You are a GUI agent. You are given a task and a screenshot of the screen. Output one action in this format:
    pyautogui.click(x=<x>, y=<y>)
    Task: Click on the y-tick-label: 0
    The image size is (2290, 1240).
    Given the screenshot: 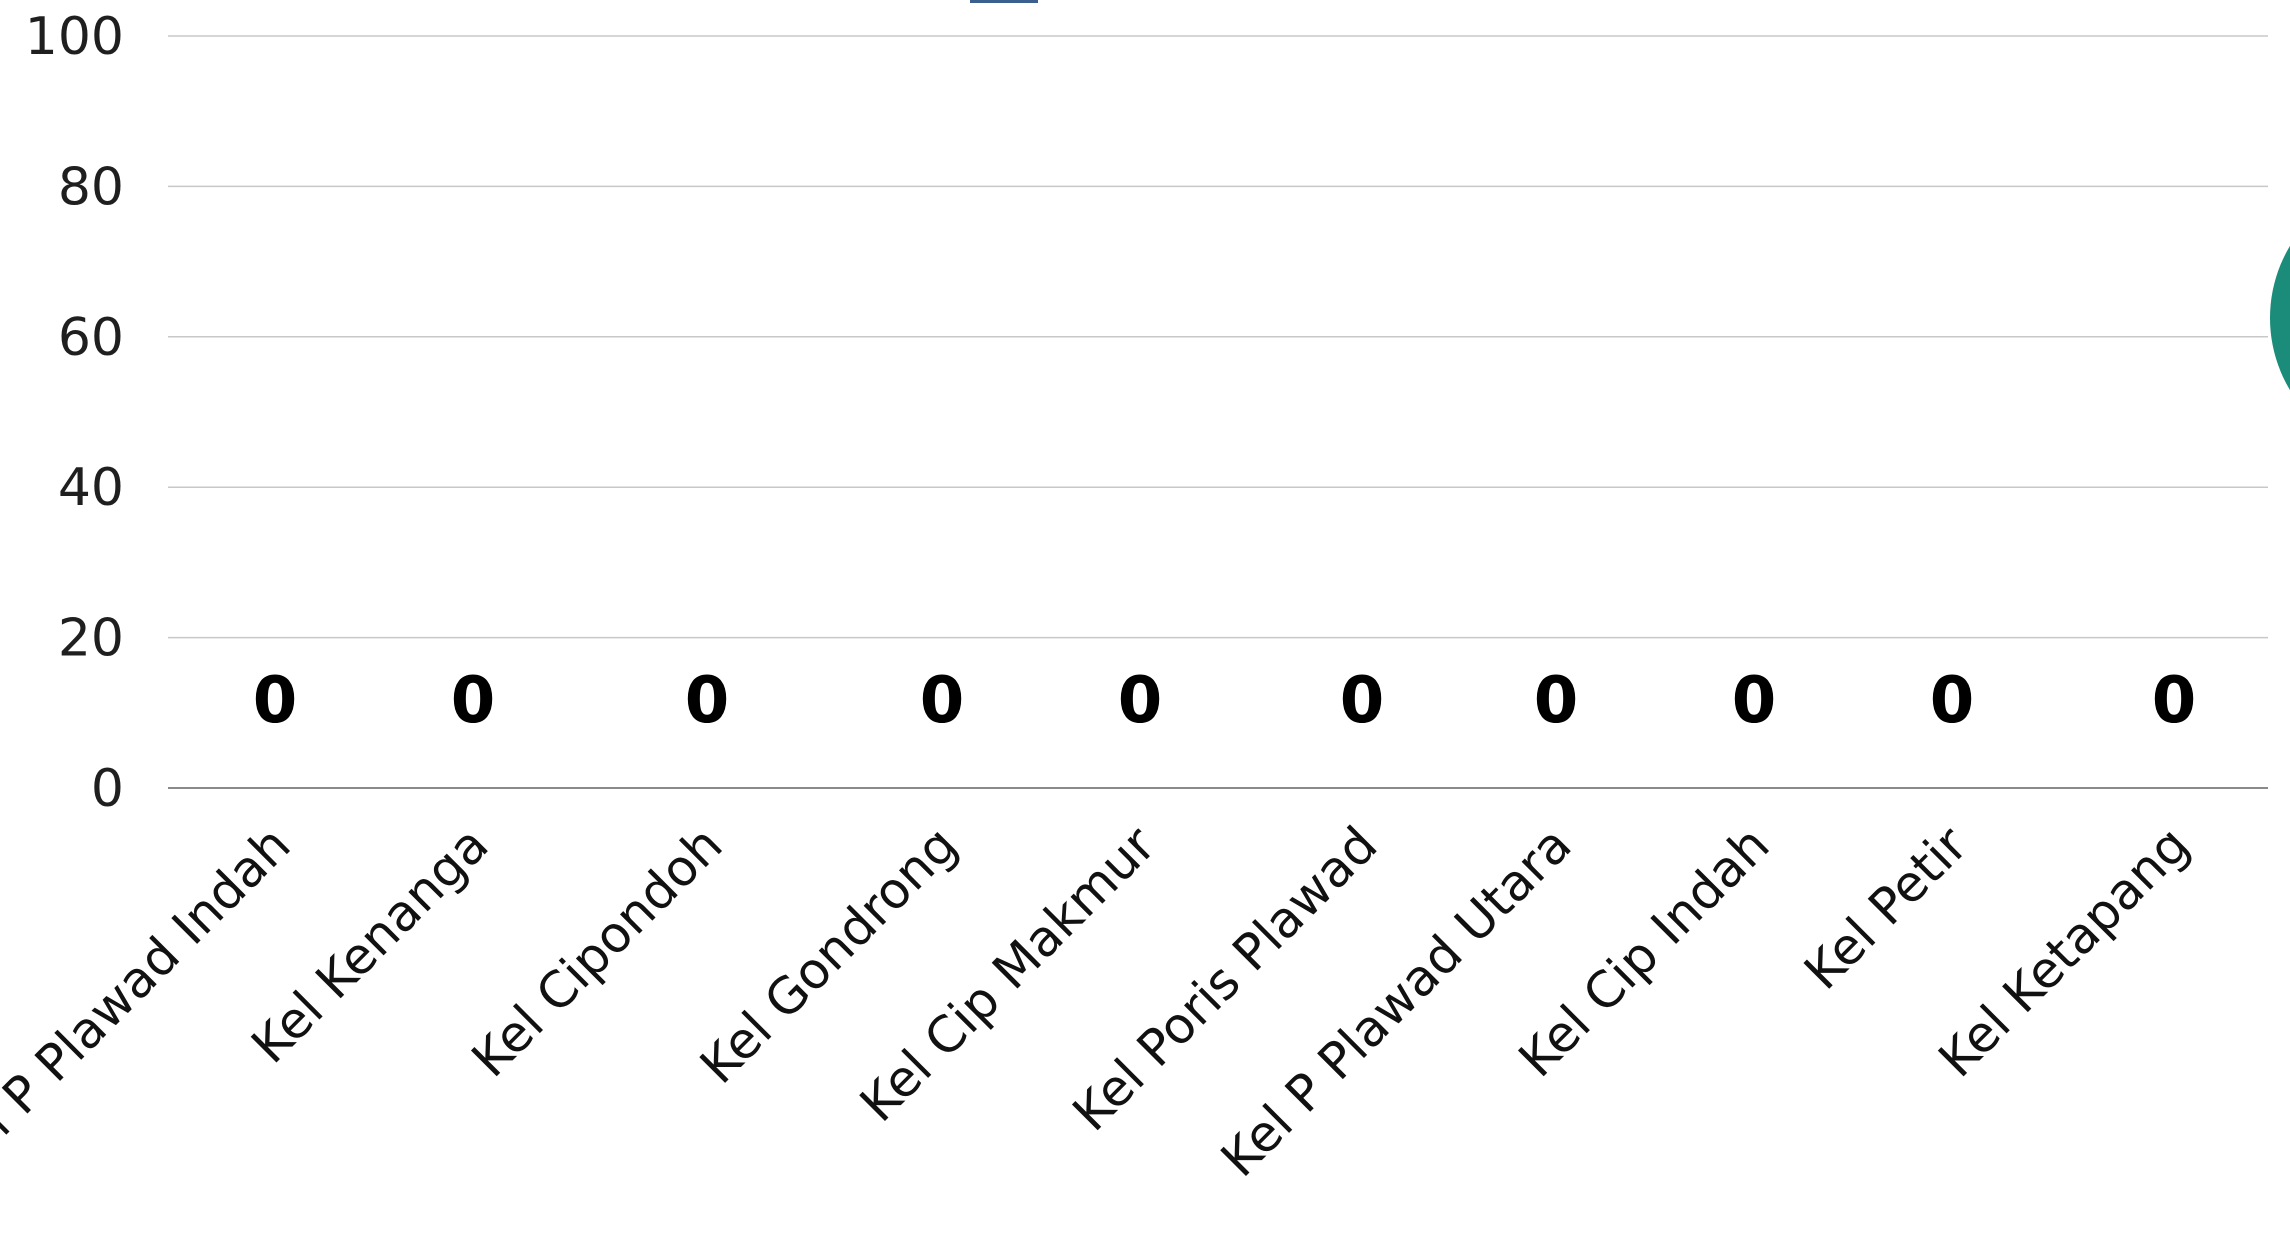 What is the action you would take?
    pyautogui.click(x=107, y=789)
    